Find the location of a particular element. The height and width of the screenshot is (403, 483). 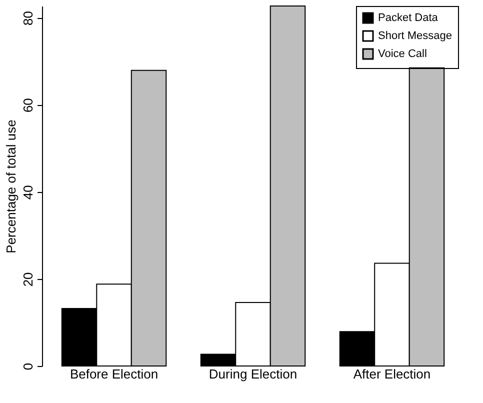

y-tick-label: 80 is located at coordinates (28, 18).